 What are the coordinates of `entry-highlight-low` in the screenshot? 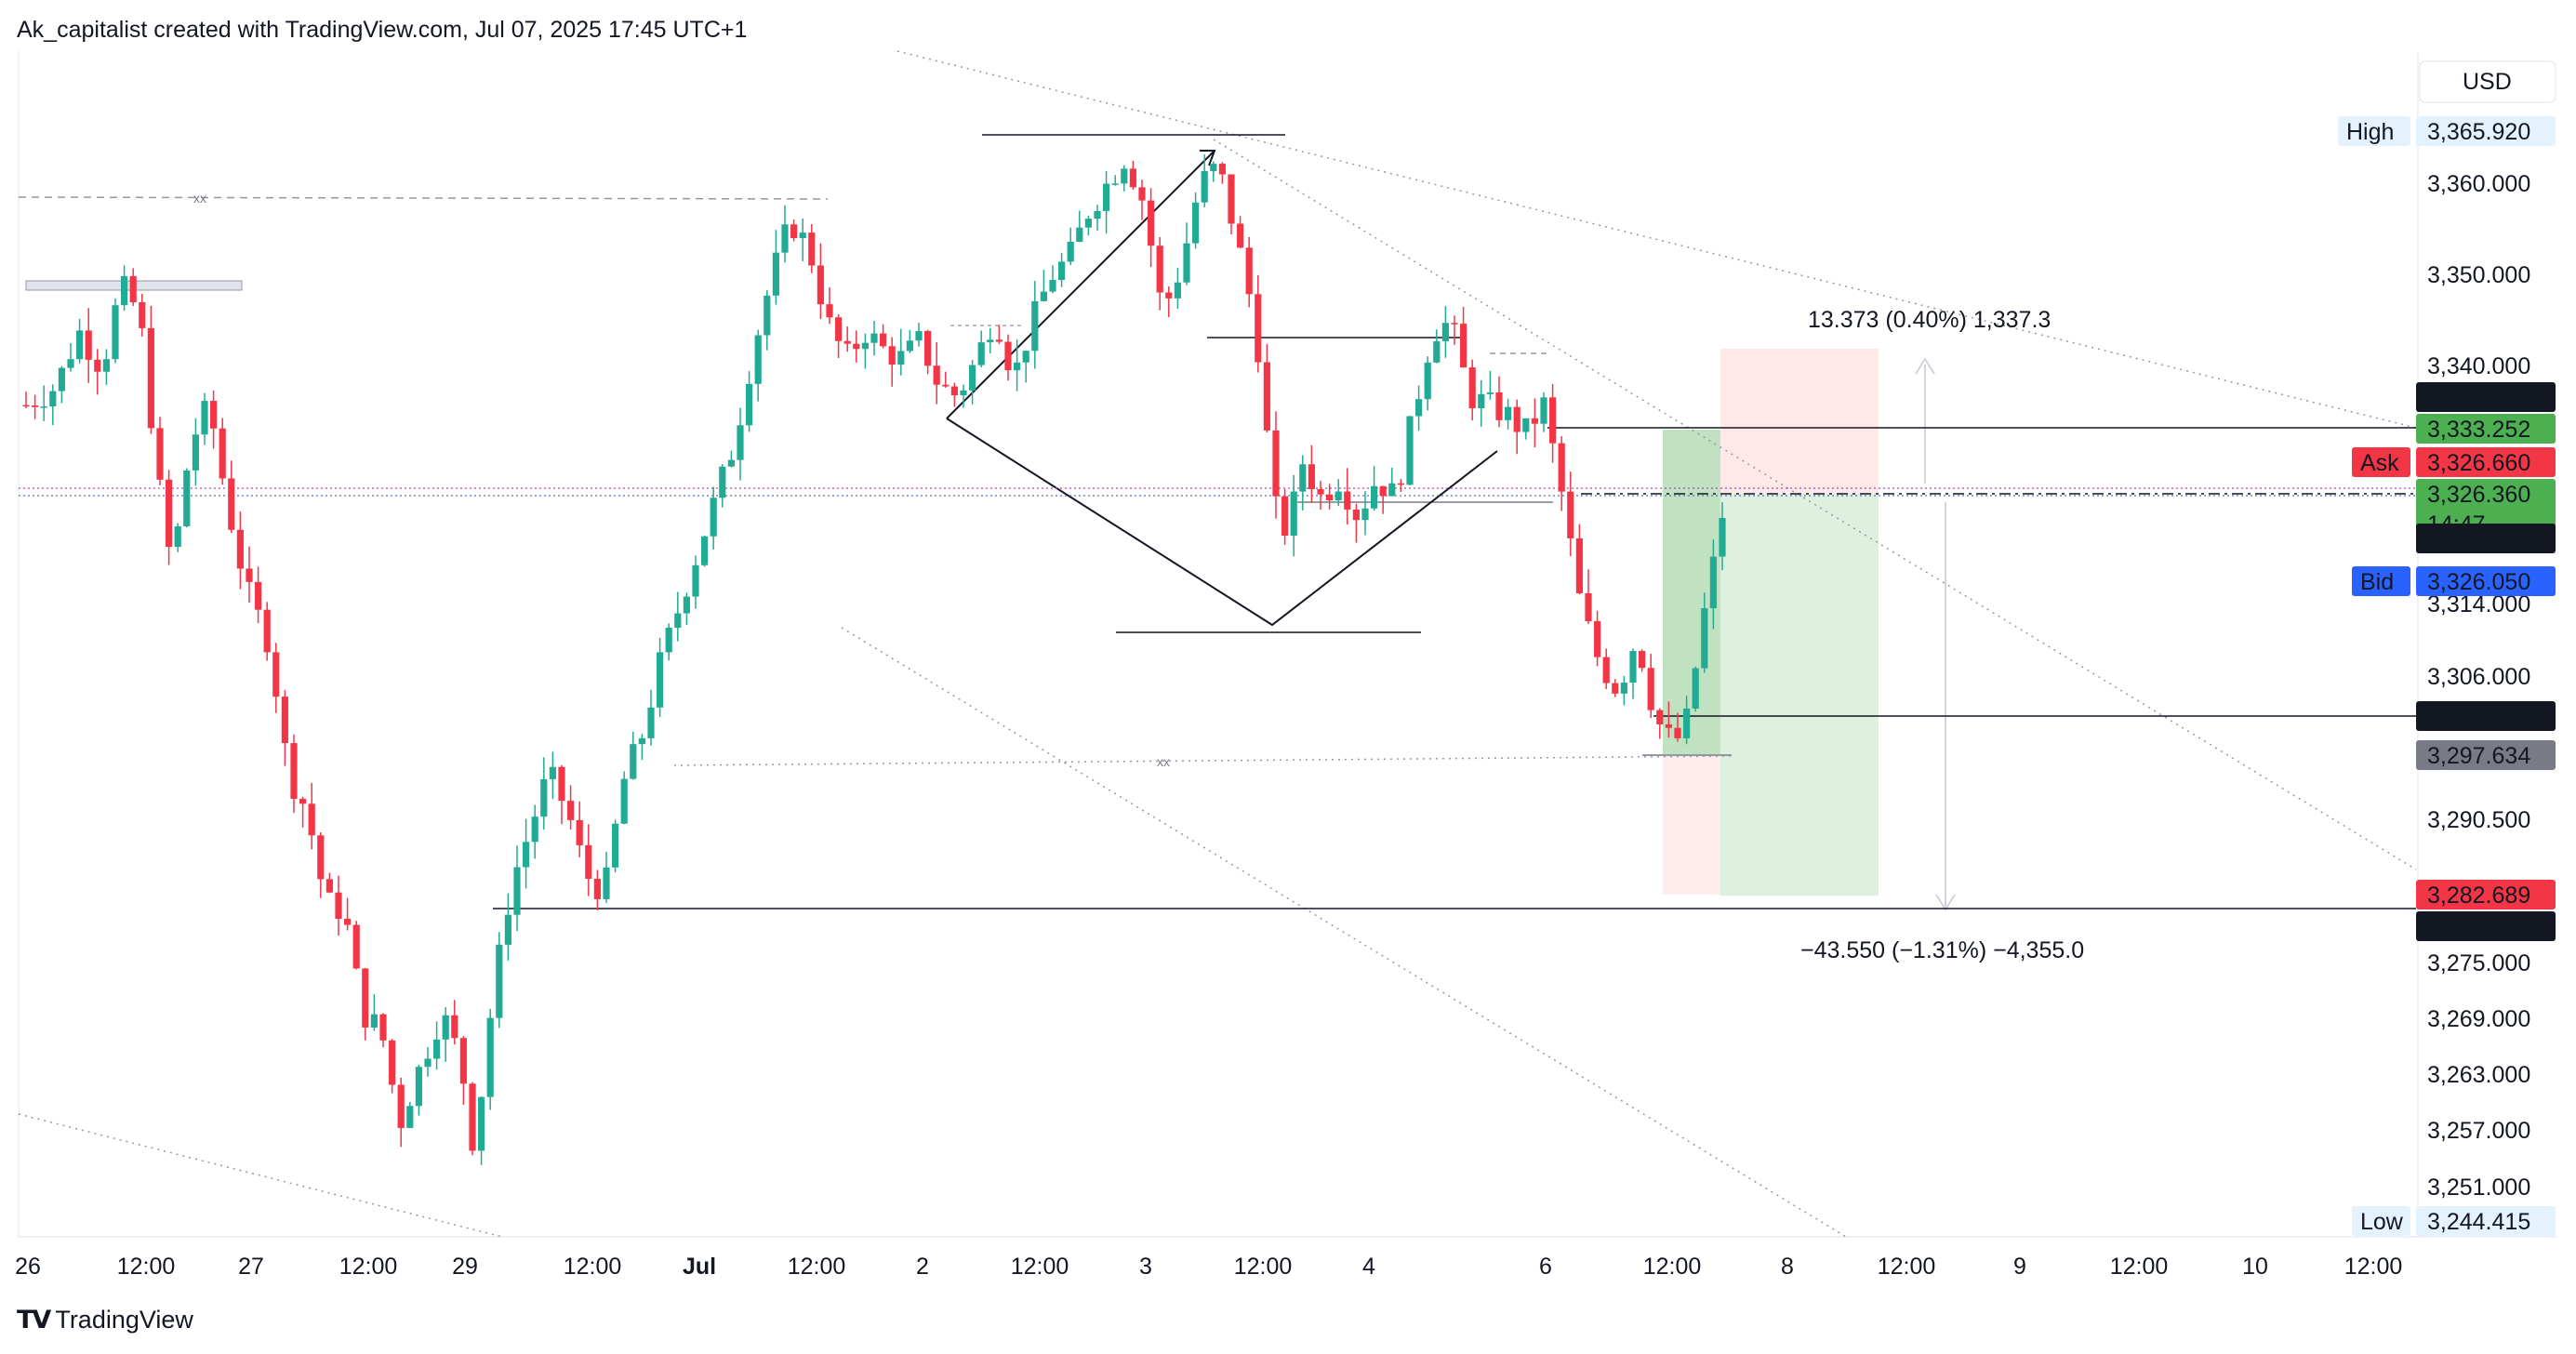 It's located at (1691, 825).